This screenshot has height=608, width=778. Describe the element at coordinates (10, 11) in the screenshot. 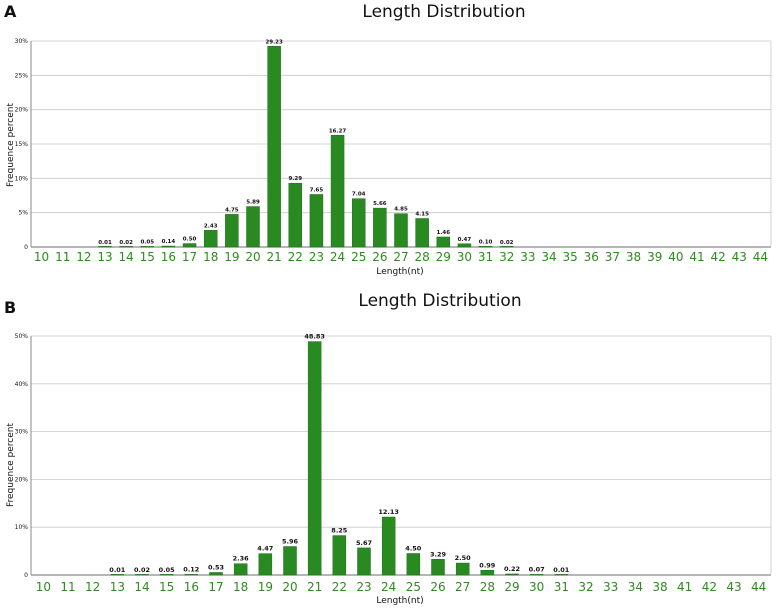

I see `panel-letter-a: A` at that location.